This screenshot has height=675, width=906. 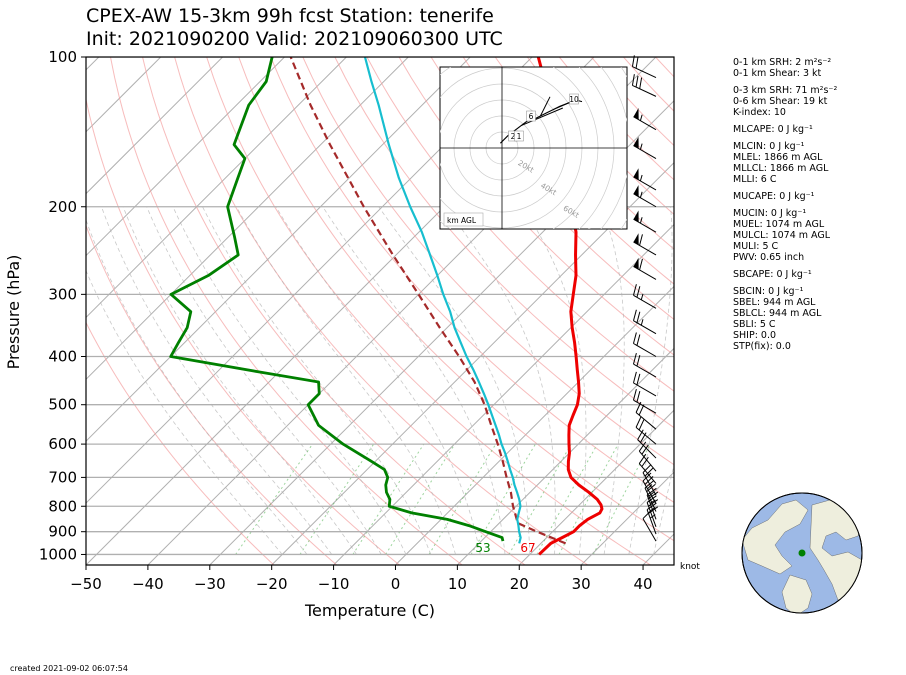 I want to click on index-line: SBCAPE: 0 J kg⁻¹, so click(x=772, y=274).